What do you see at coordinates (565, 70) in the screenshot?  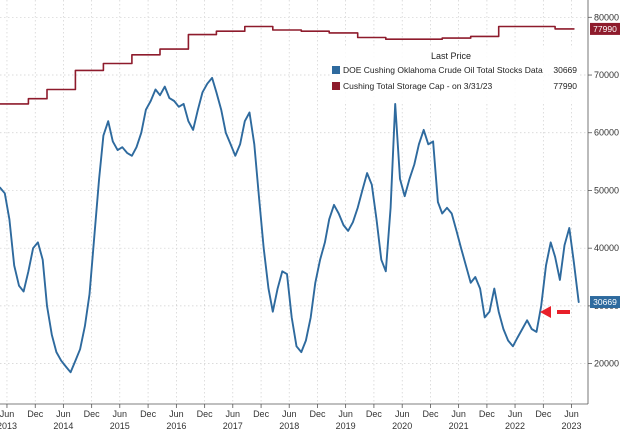 I see `legend-value-stocks: 30669` at bounding box center [565, 70].